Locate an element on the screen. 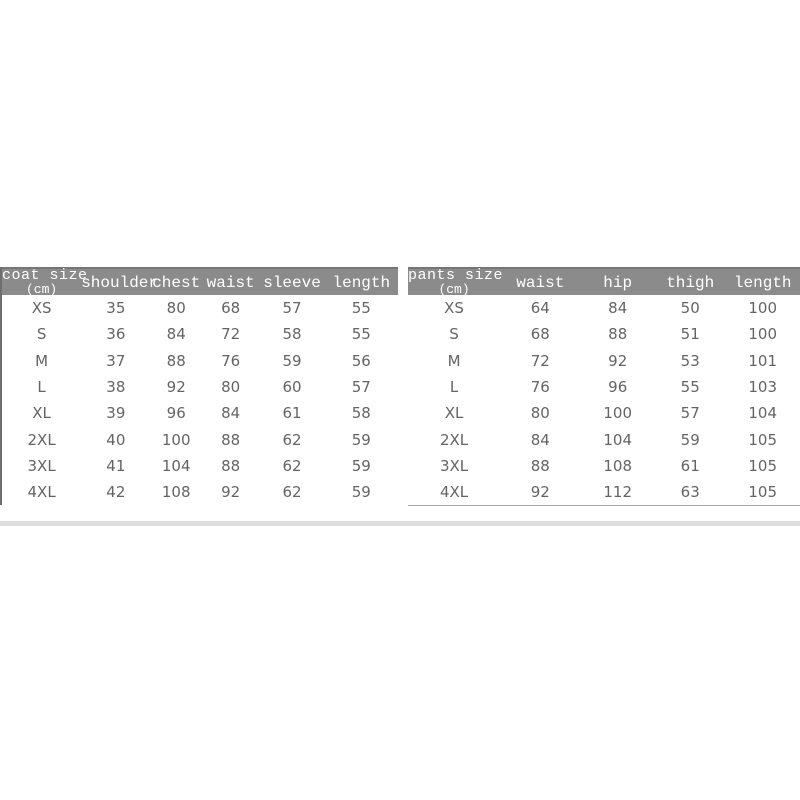 This screenshot has height=800, width=800. table-row: M 72 92 53 101 is located at coordinates (604, 361).